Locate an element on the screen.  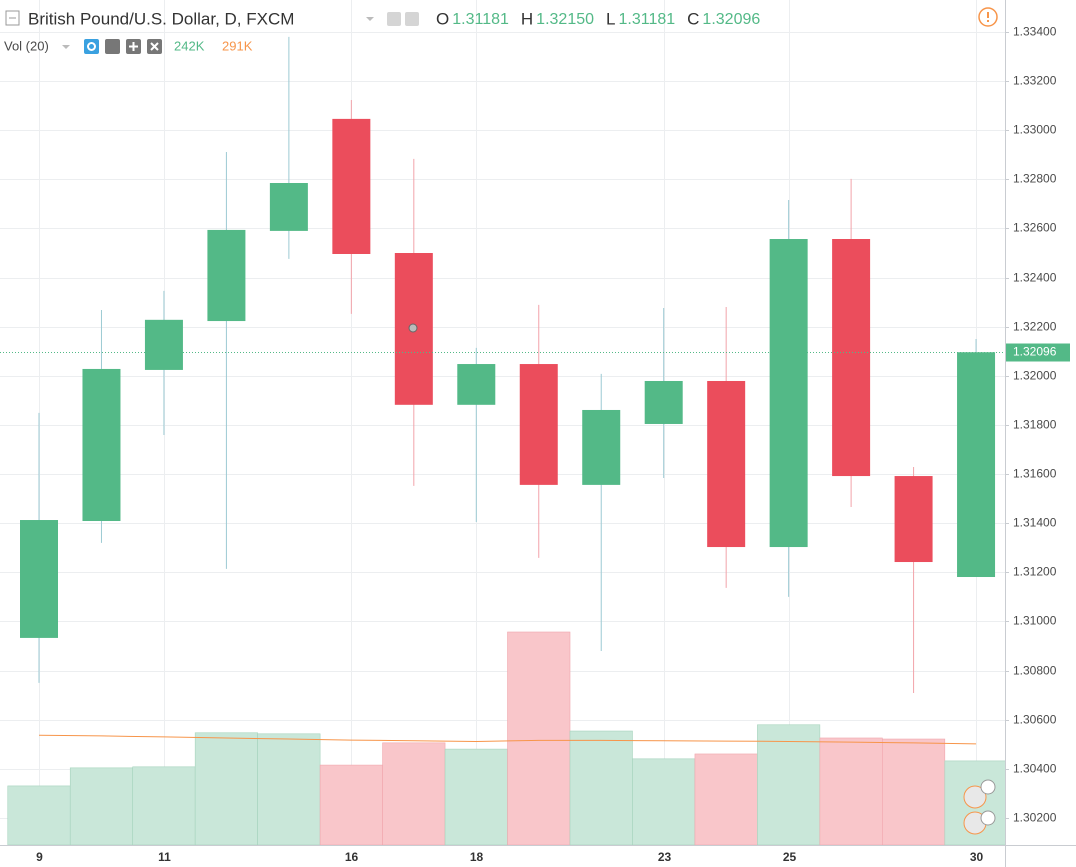
y-tick-label: 1.33000 is located at coordinates (1035, 130).